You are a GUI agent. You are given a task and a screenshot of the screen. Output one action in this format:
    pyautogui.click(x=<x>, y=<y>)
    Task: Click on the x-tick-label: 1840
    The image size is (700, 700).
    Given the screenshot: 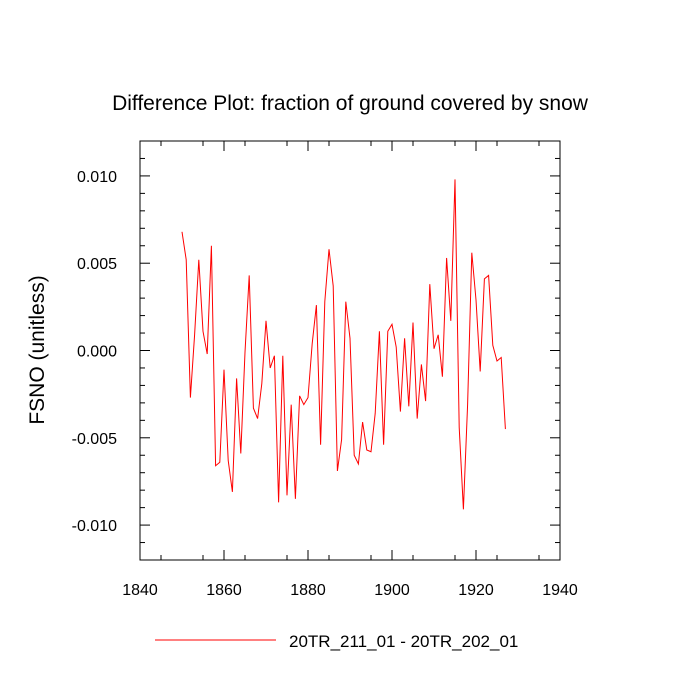 What is the action you would take?
    pyautogui.click(x=140, y=590)
    